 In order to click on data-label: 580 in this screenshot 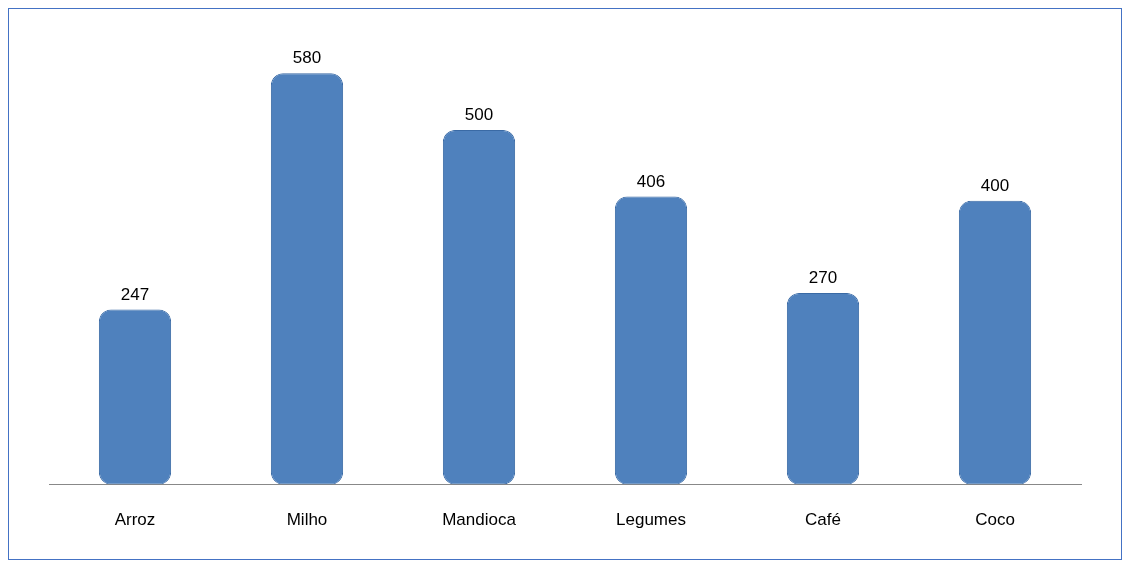, I will do `click(307, 58)`.